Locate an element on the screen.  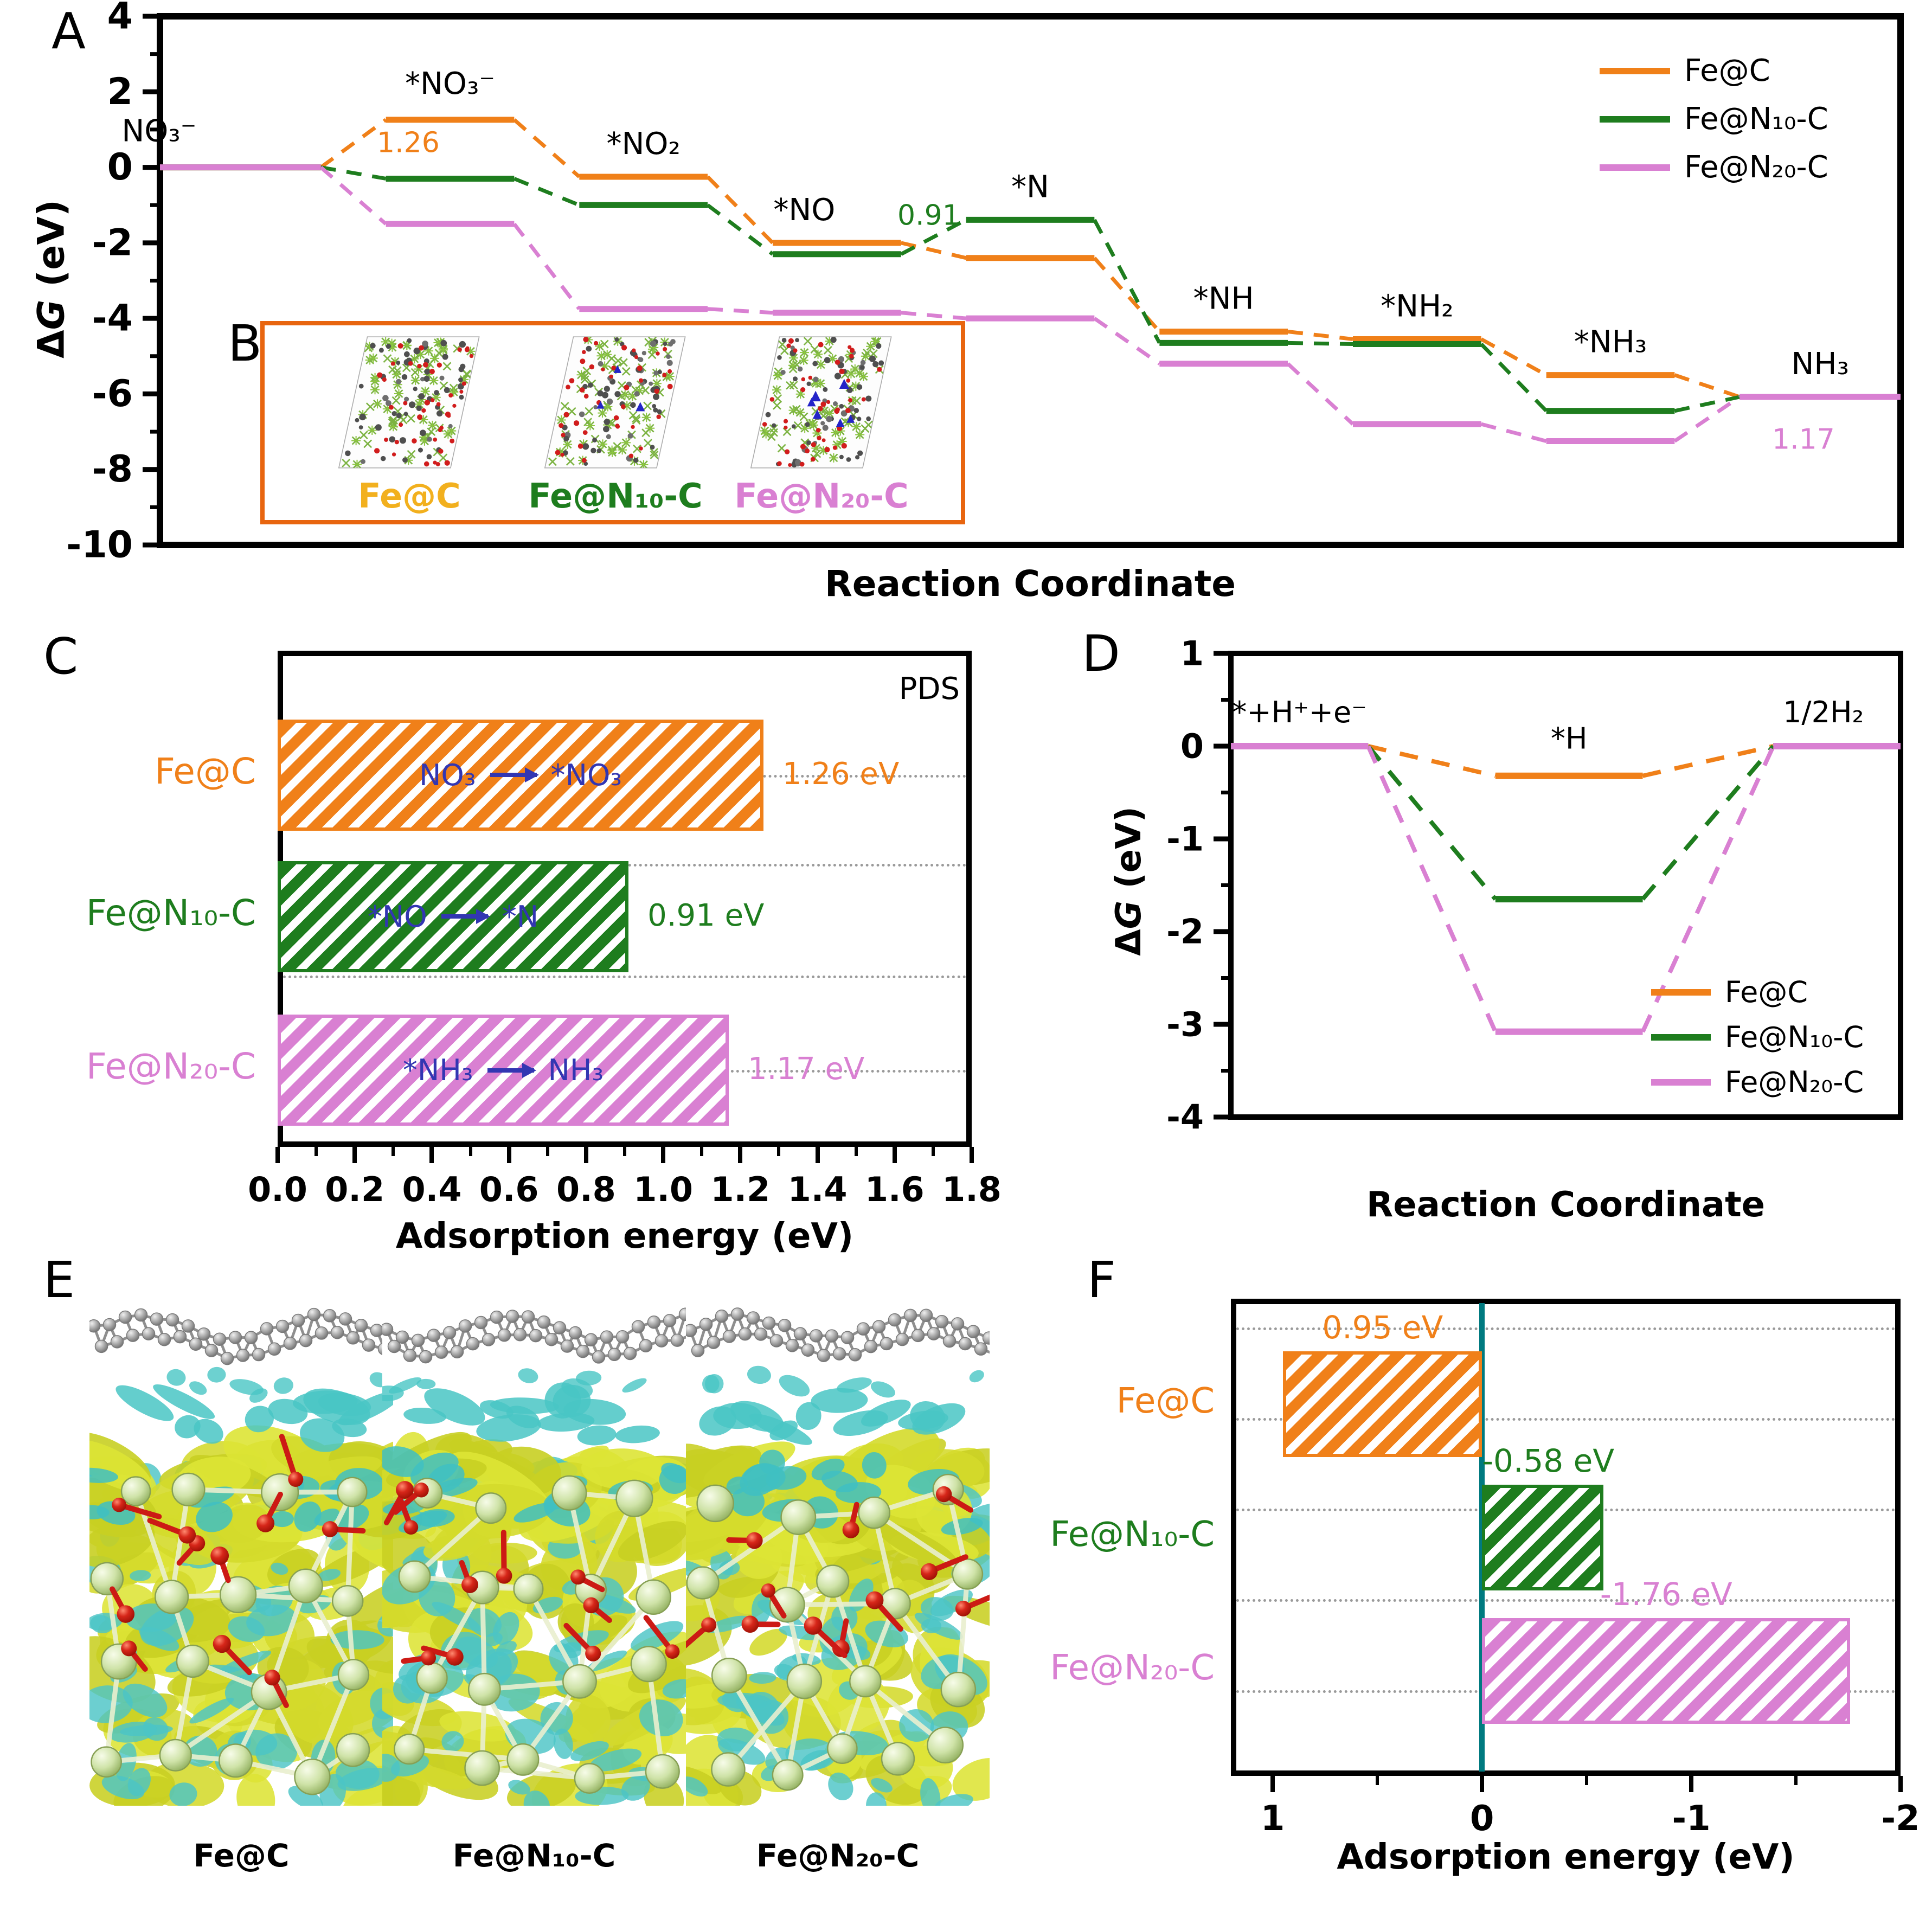
panel-f-category-label: Fe@N₂₀-C is located at coordinates (1132, 1669).